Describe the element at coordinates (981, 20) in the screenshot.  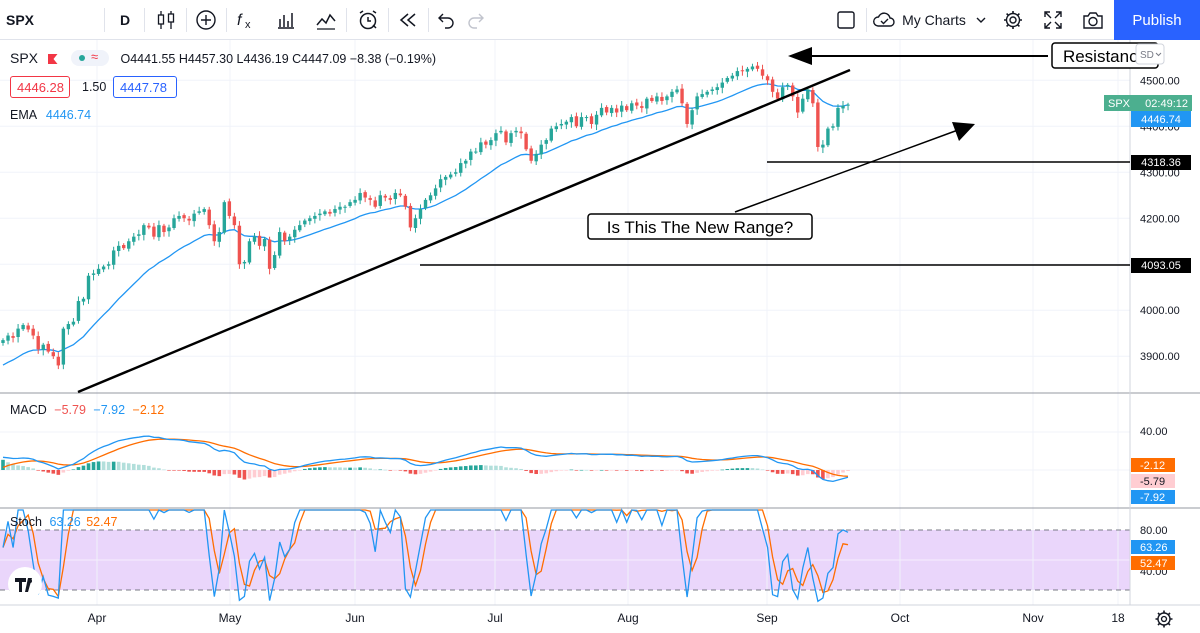
I see `chevron-down-icon` at that location.